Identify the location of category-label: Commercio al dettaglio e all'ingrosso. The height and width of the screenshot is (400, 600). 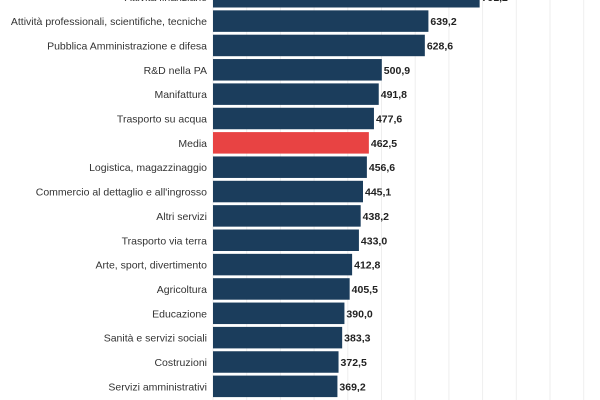
(121, 193).